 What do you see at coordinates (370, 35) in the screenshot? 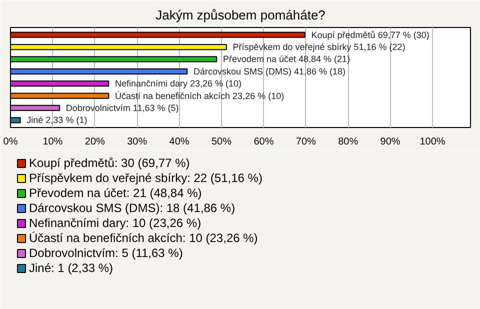
I see `data-label: Koupí předmětů 69,77 % (30)` at bounding box center [370, 35].